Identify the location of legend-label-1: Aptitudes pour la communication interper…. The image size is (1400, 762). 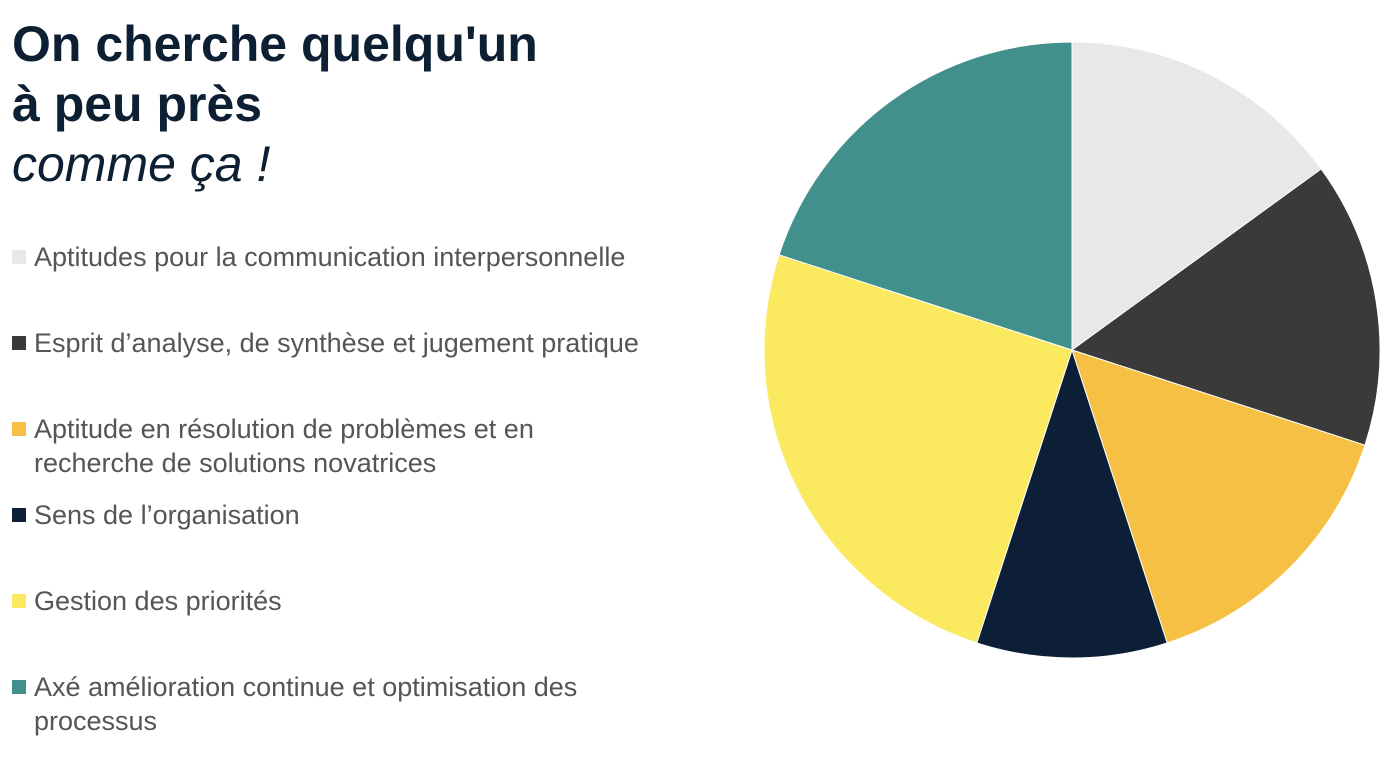
(330, 257).